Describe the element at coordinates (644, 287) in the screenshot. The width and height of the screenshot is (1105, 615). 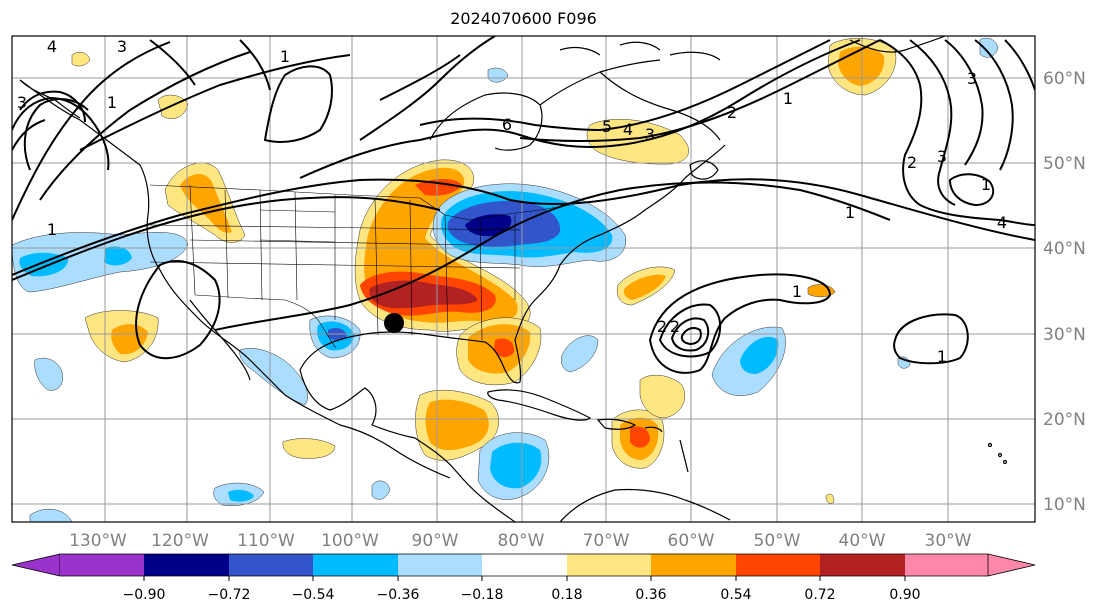
I see `warm-anomaly-atlantic-2-orange` at that location.